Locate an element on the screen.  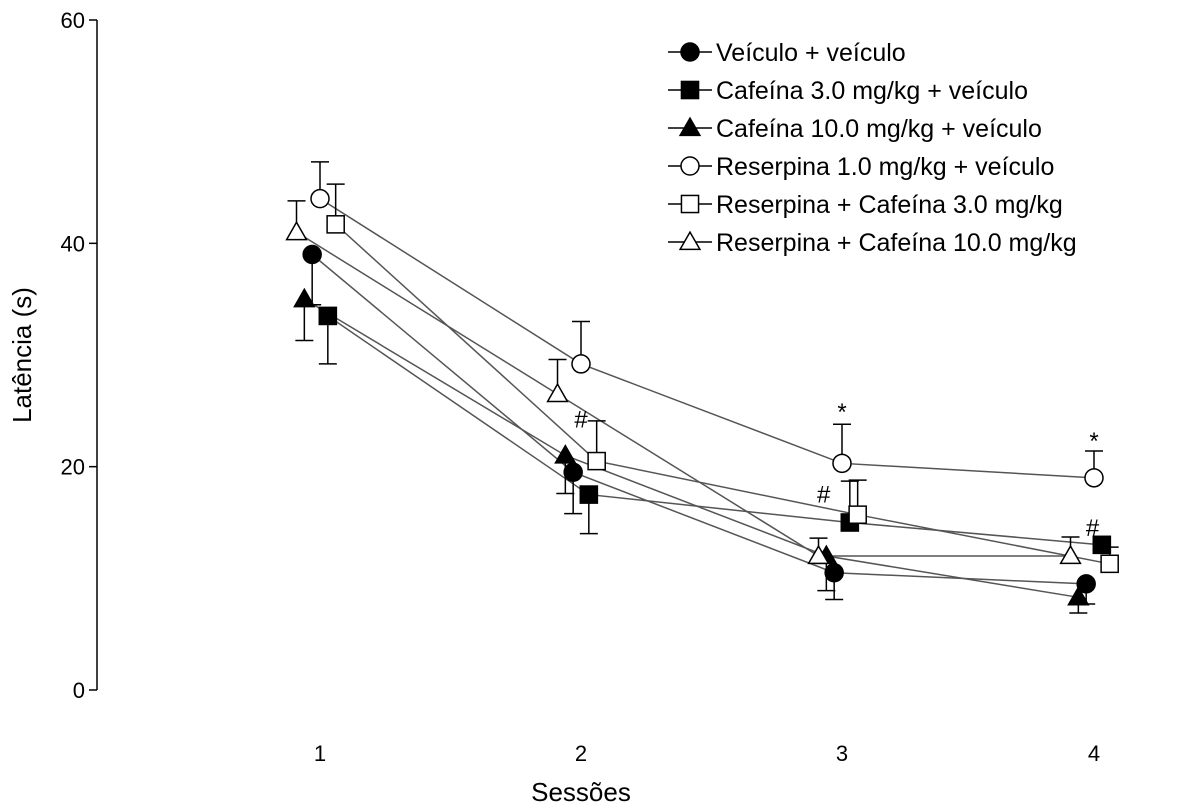
annotations: # * # * # is located at coordinates (837, 470).